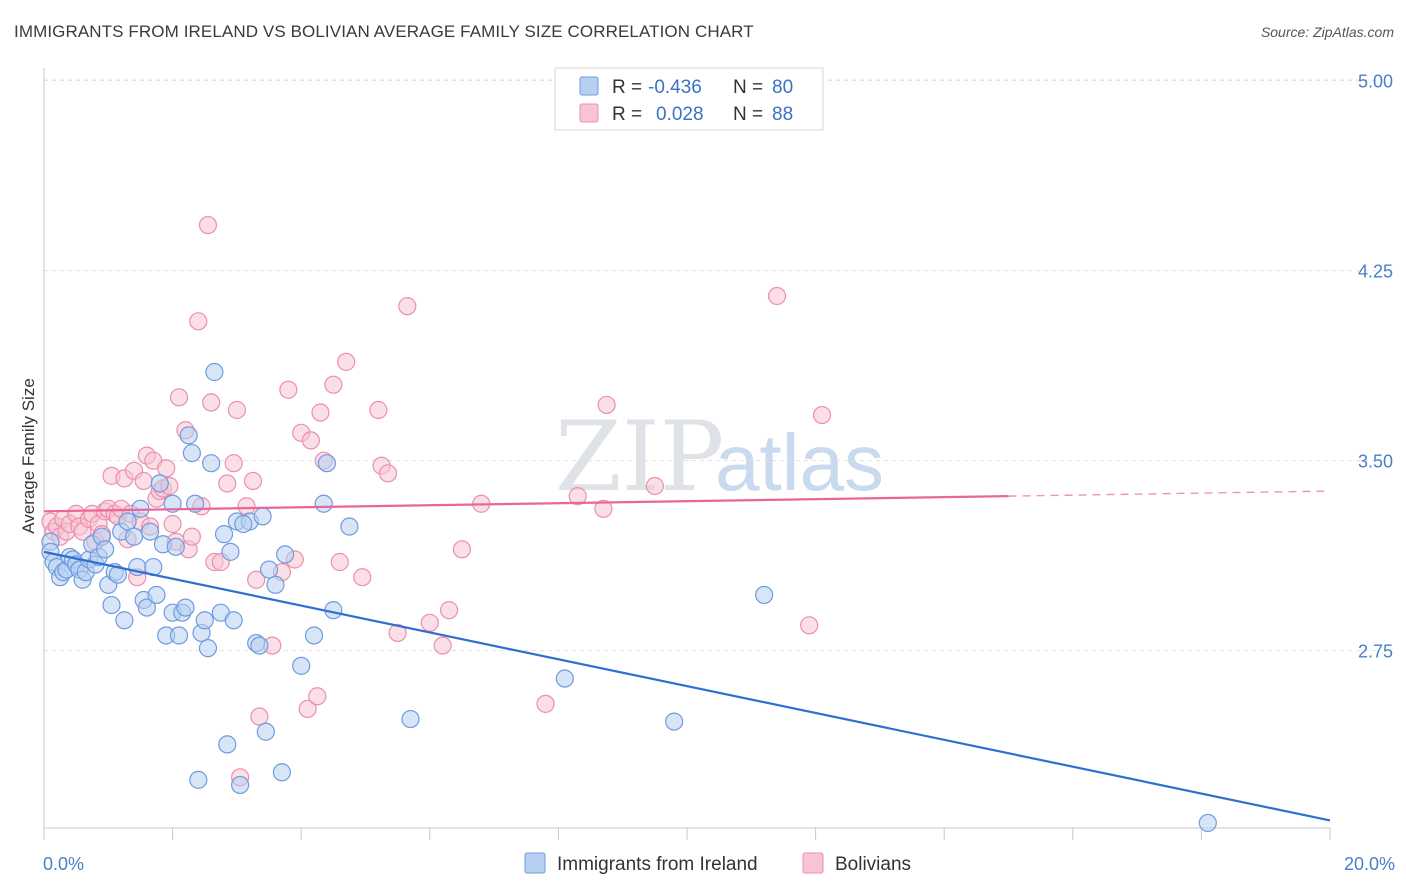  Describe the element at coordinates (1327, 32) in the screenshot. I see `source-label: Source: ZipAtlas.com` at that location.